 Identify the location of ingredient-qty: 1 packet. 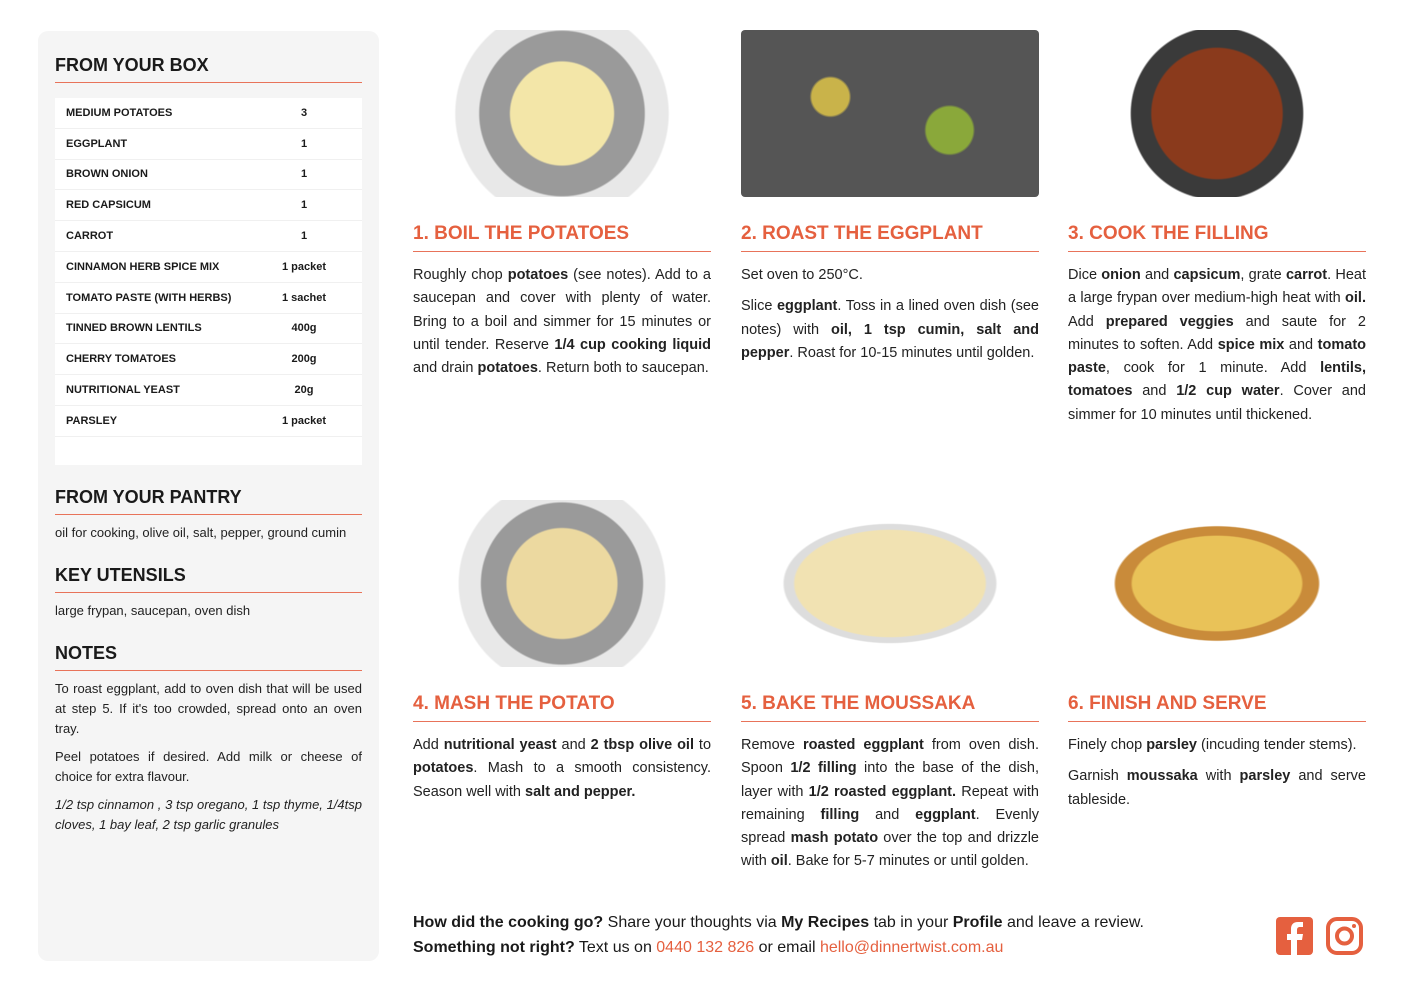
(304, 266).